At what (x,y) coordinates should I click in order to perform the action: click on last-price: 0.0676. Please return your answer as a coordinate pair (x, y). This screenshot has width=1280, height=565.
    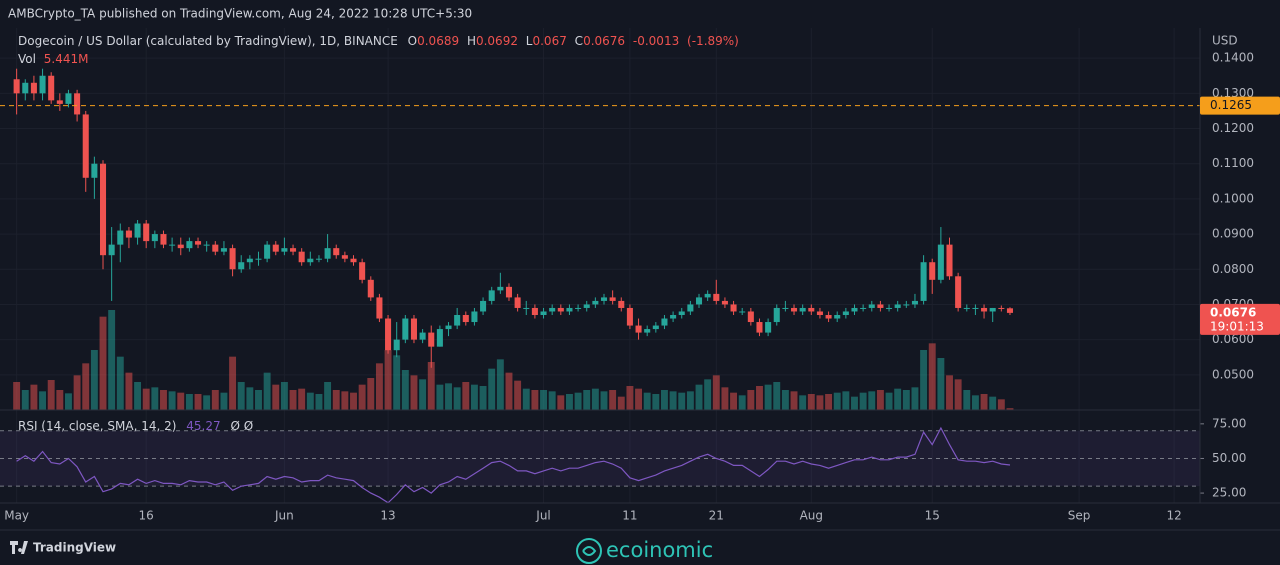
    Looking at the image, I should click on (1233, 312).